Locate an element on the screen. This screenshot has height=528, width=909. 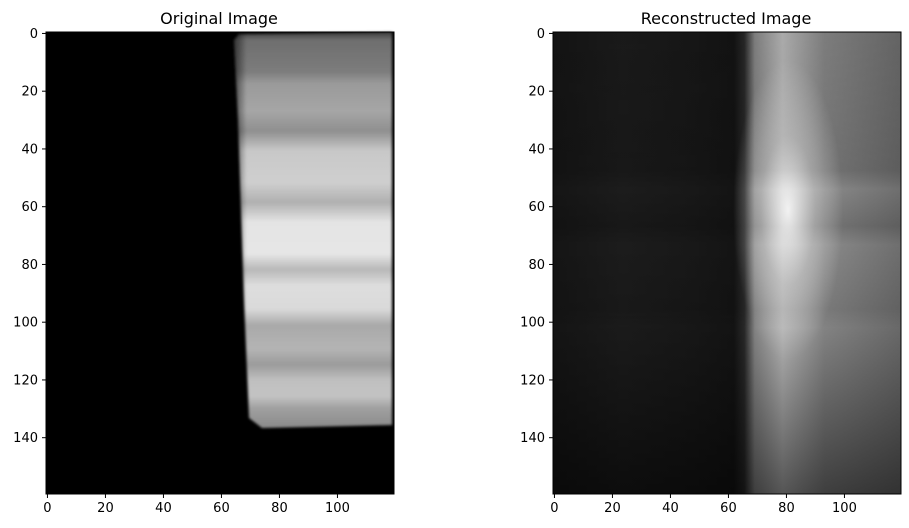
band-edge-shade is located at coordinates (313, 230).